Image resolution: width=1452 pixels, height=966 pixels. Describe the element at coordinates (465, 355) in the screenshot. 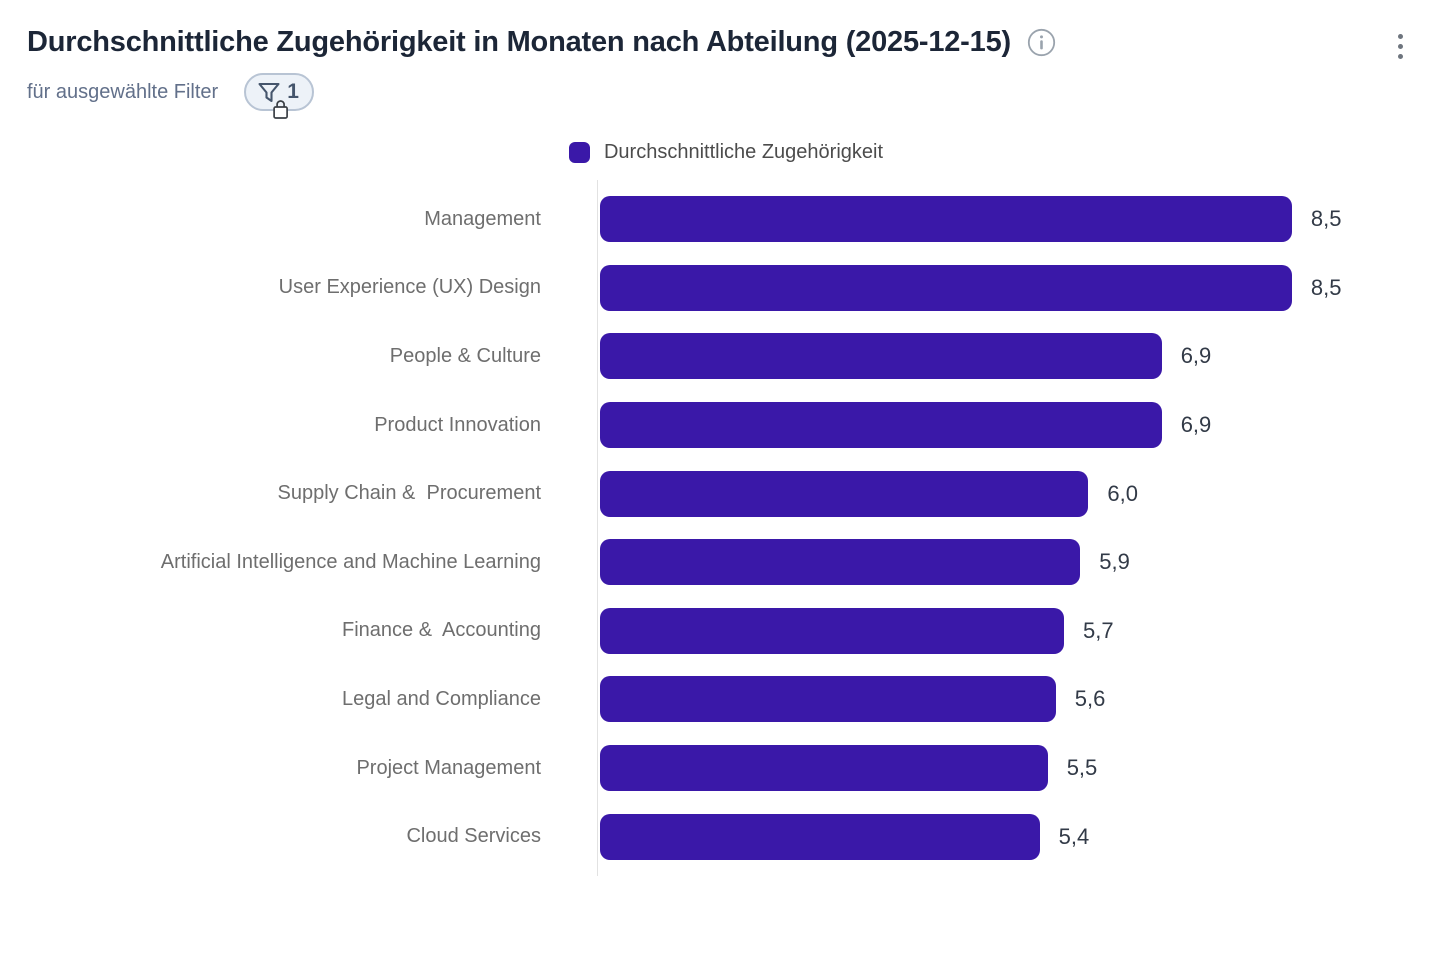

I see `category-label: People & Culture` at that location.